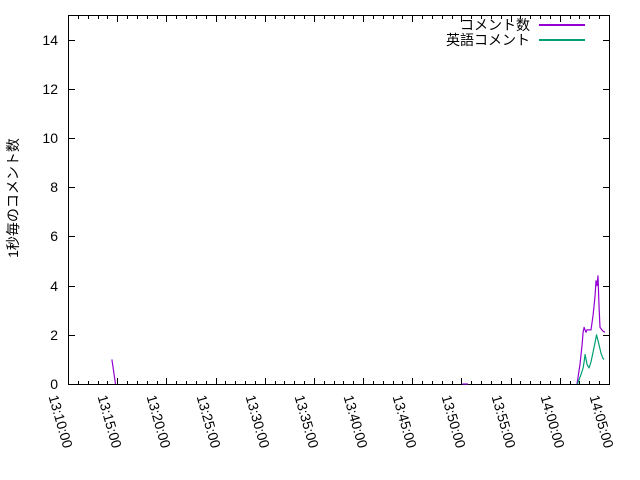  What do you see at coordinates (50, 88) in the screenshot?
I see `y-tick-label: 12` at bounding box center [50, 88].